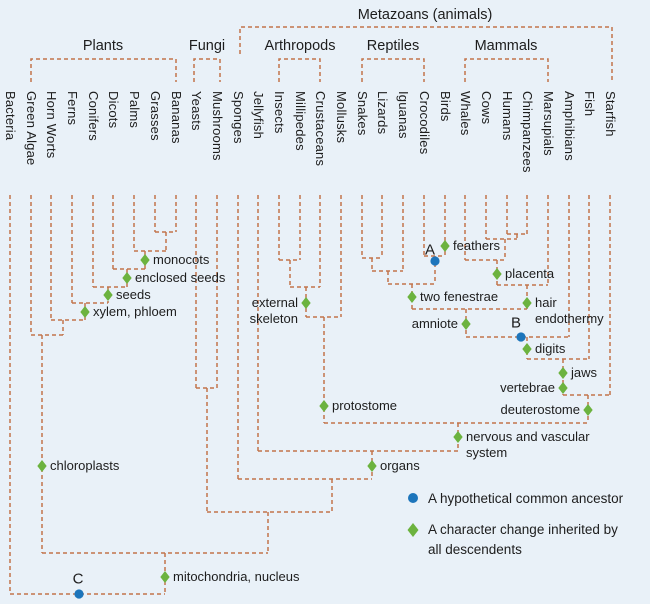 The image size is (650, 604). What do you see at coordinates (540, 409) in the screenshot?
I see `character-label-deuterostome: deuterostome` at bounding box center [540, 409].